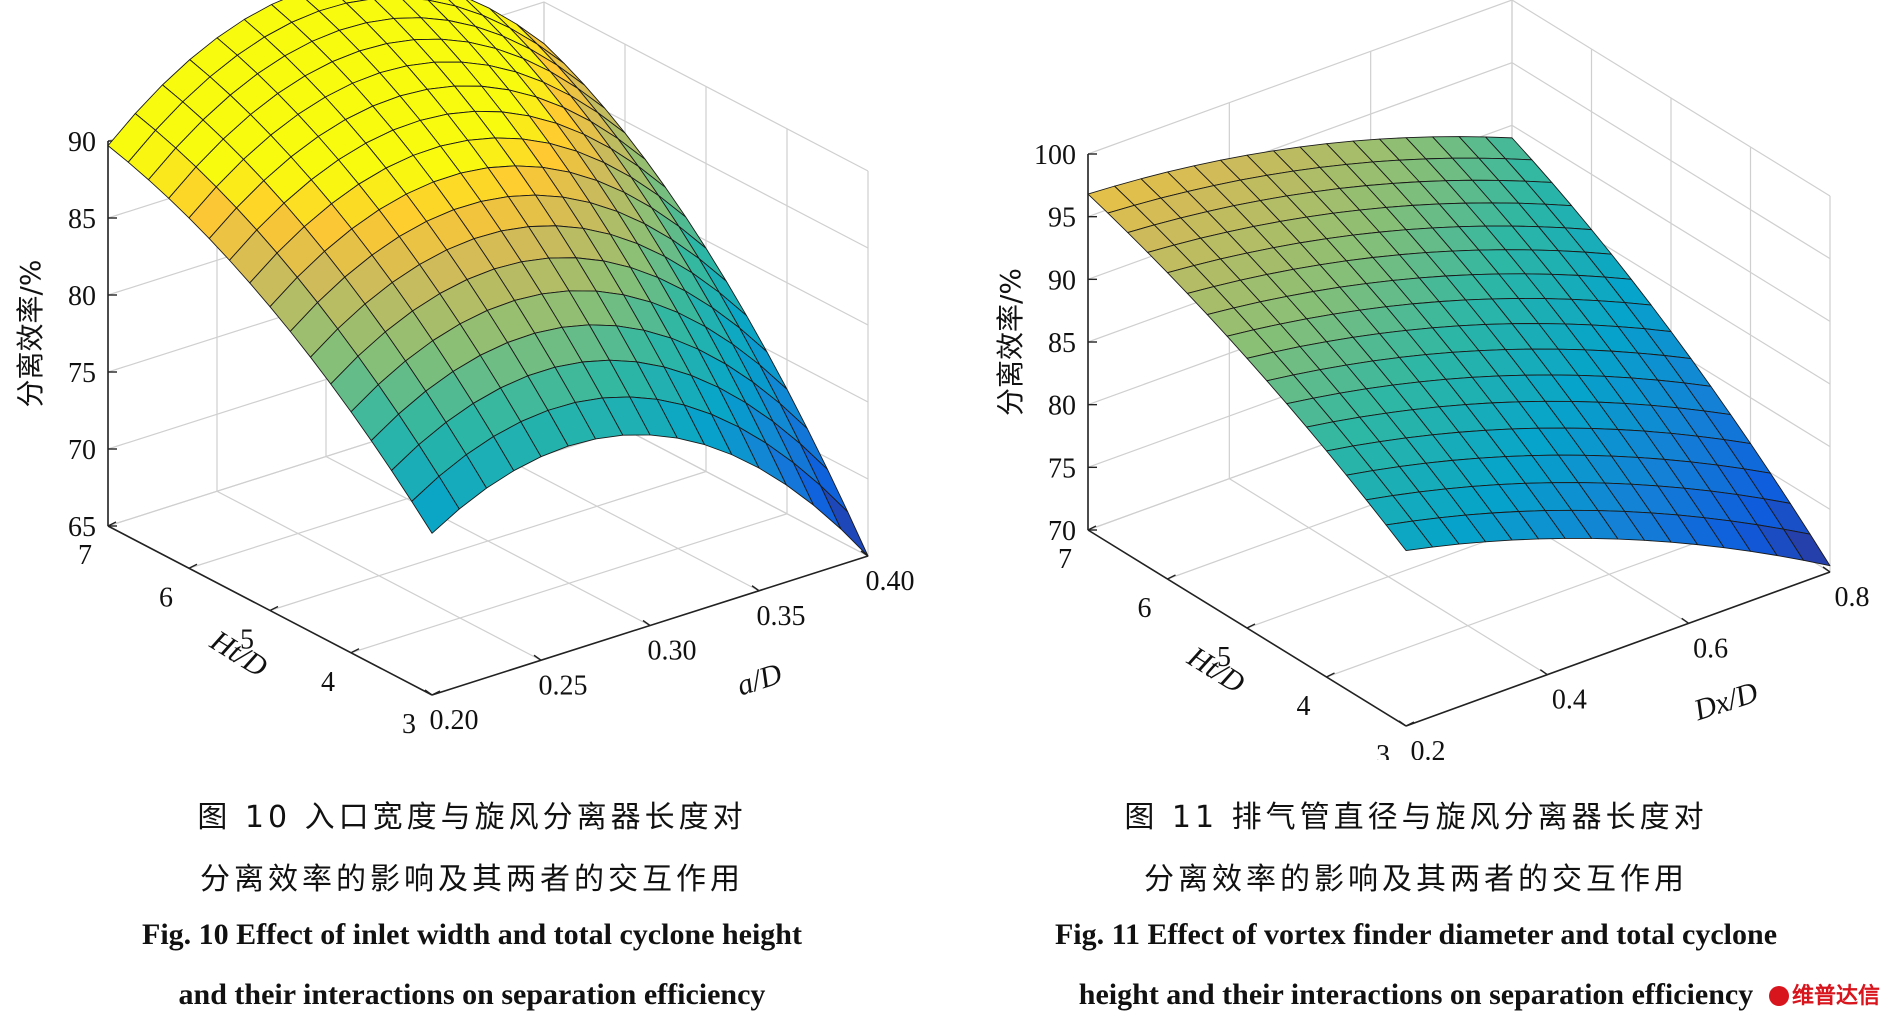 The image size is (1888, 1016). I want to click on x-tick-label: 0.25, so click(563, 685).